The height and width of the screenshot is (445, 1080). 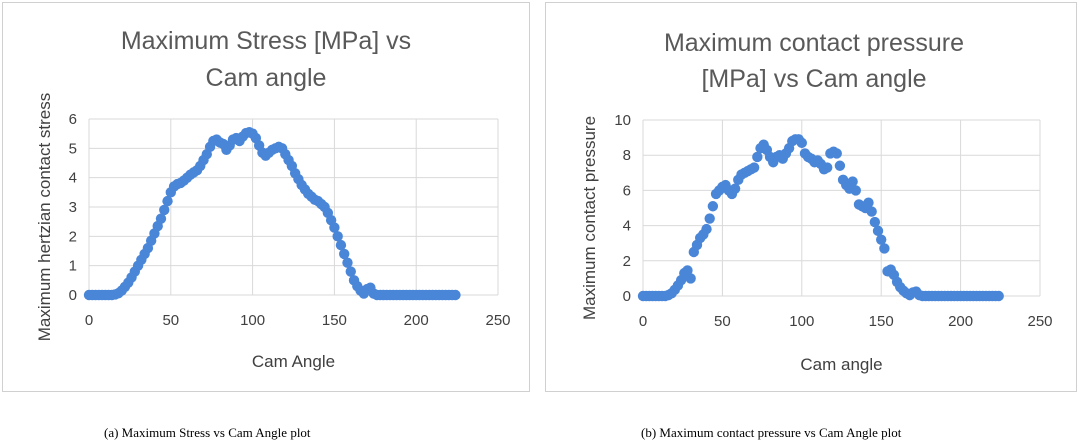 I want to click on y-tick-label: 1, so click(x=73, y=266).